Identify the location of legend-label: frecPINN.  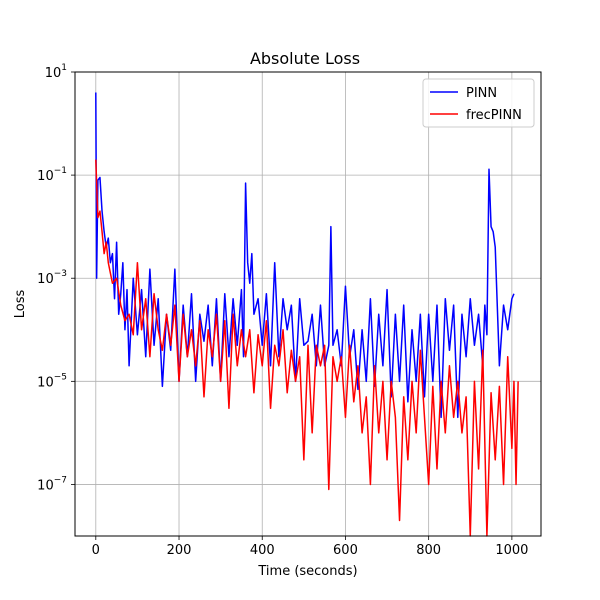
(494, 115).